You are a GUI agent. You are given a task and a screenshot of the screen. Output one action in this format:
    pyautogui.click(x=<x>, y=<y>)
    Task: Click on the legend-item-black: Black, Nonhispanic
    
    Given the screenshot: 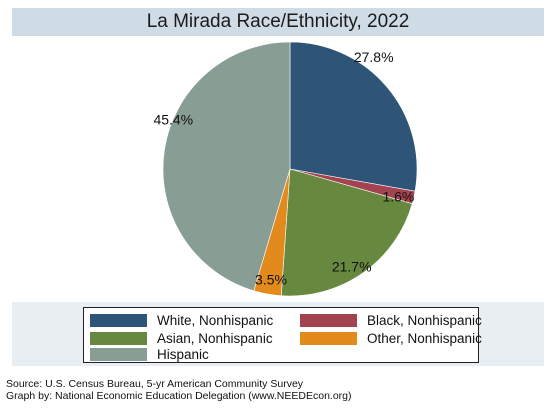 What is the action you would take?
    pyautogui.click(x=391, y=320)
    